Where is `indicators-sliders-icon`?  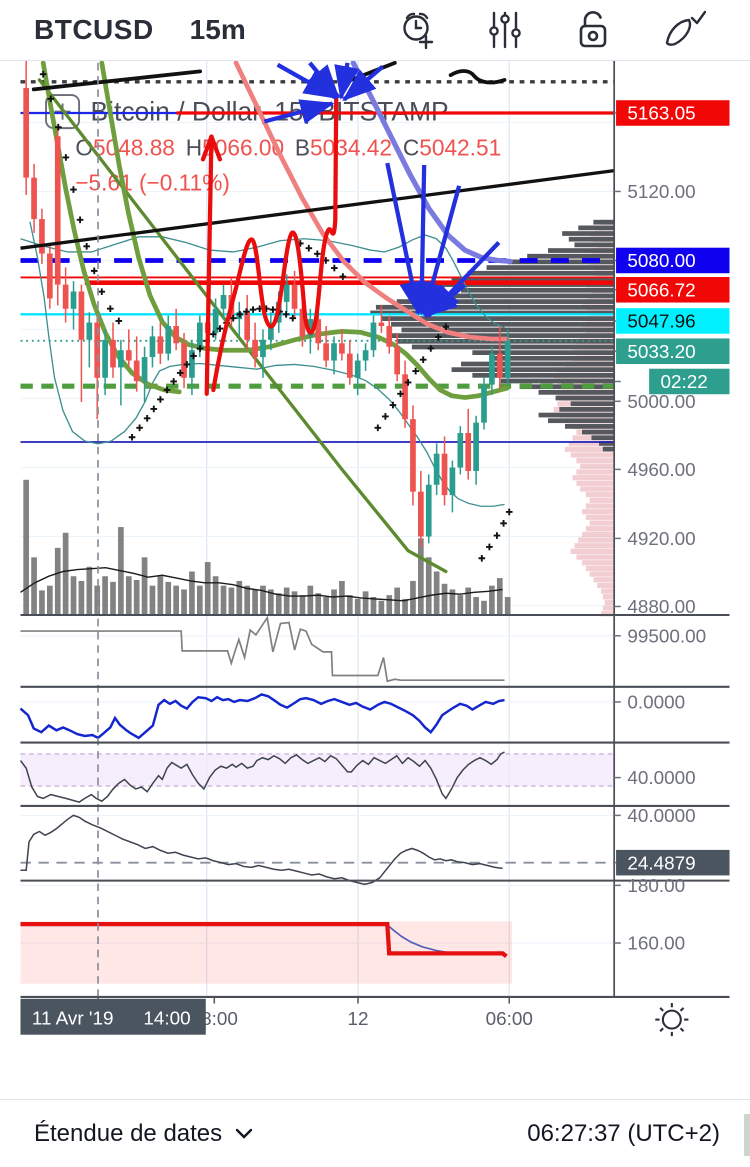 indicators-sliders-icon is located at coordinates (505, 30).